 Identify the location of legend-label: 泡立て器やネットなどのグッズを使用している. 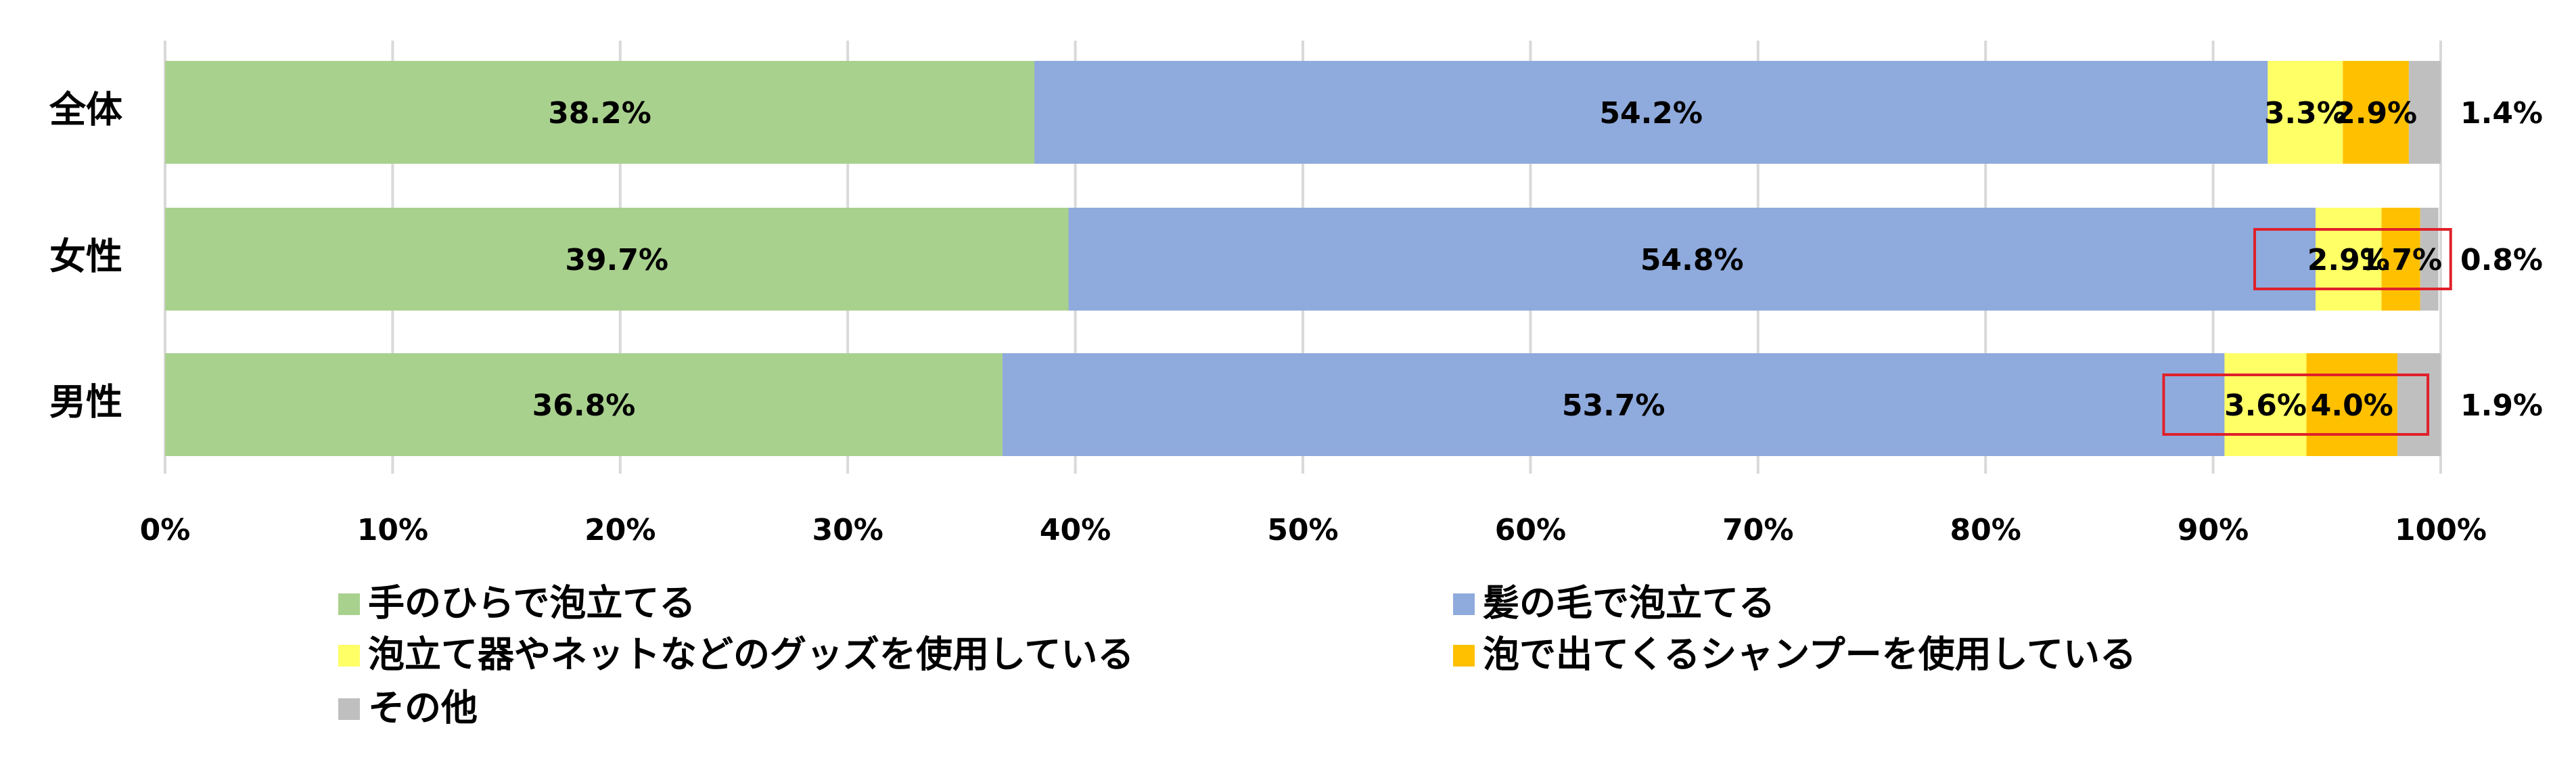
(751, 654).